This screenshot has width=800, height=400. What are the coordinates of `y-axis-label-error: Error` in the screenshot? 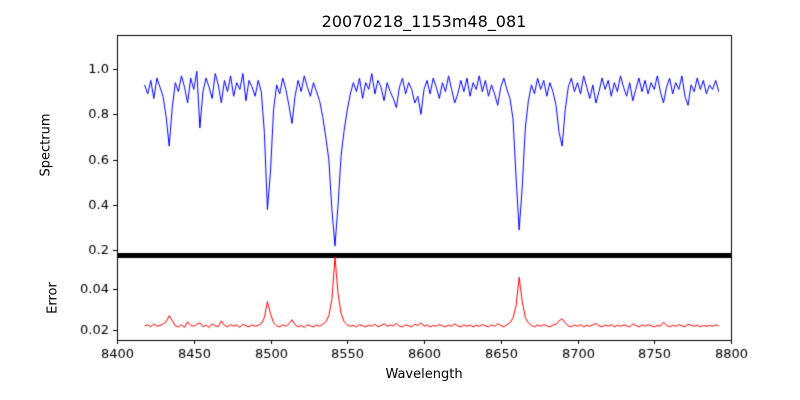 It's located at (53, 298).